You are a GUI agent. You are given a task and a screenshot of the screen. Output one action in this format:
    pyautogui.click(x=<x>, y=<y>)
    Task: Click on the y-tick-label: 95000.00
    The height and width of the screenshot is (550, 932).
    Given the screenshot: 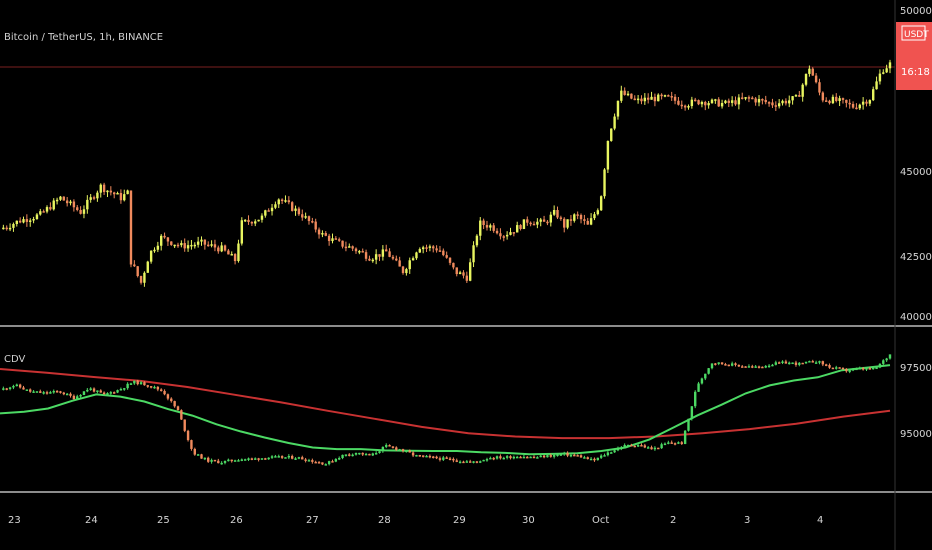 What is the action you would take?
    pyautogui.click(x=916, y=434)
    